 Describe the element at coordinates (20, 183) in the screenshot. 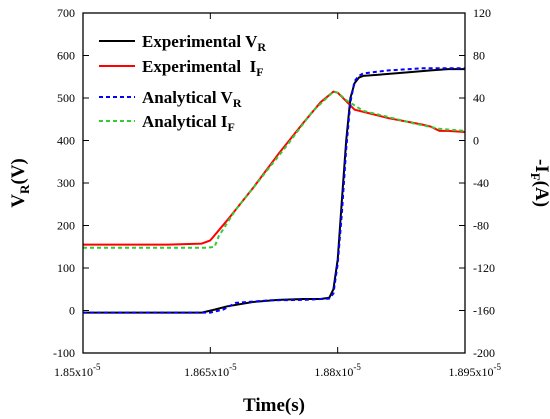

I see `y-axis-left-title: VR(V)` at that location.